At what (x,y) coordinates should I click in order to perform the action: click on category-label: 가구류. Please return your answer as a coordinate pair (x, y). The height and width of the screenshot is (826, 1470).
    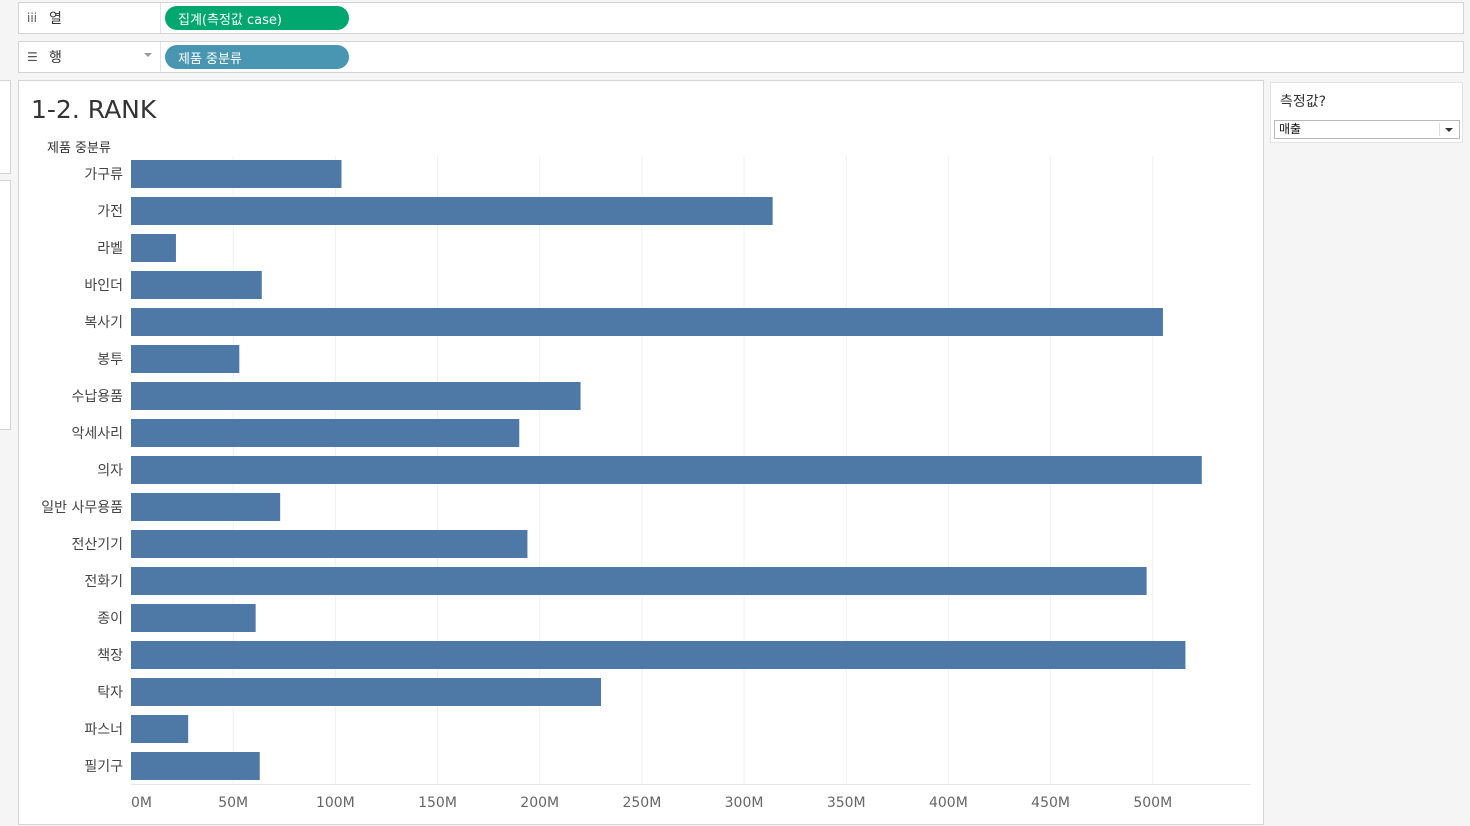
    Looking at the image, I should click on (103, 175).